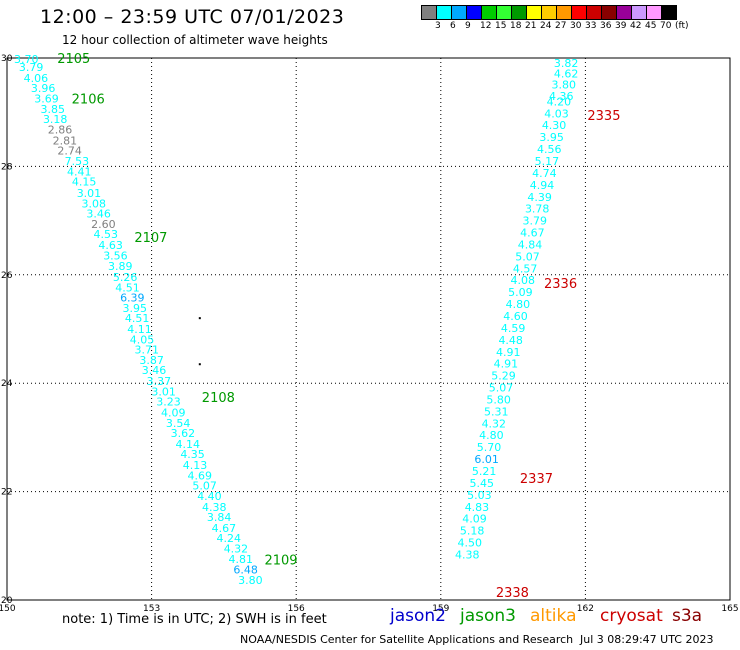 The height and width of the screenshot is (650, 740). What do you see at coordinates (498, 399) in the screenshot?
I see `wave-height-label: 5.80` at bounding box center [498, 399].